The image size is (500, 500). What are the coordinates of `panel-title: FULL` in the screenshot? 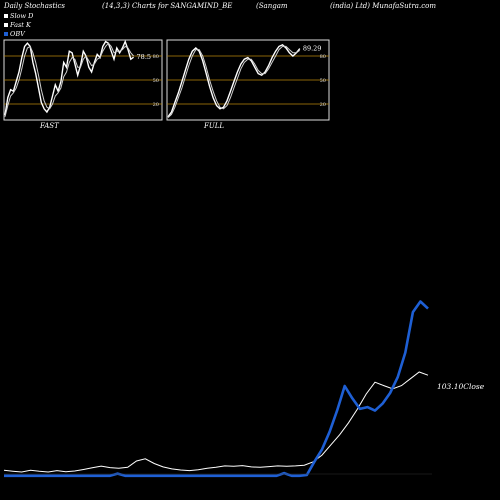 It's located at (213, 126).